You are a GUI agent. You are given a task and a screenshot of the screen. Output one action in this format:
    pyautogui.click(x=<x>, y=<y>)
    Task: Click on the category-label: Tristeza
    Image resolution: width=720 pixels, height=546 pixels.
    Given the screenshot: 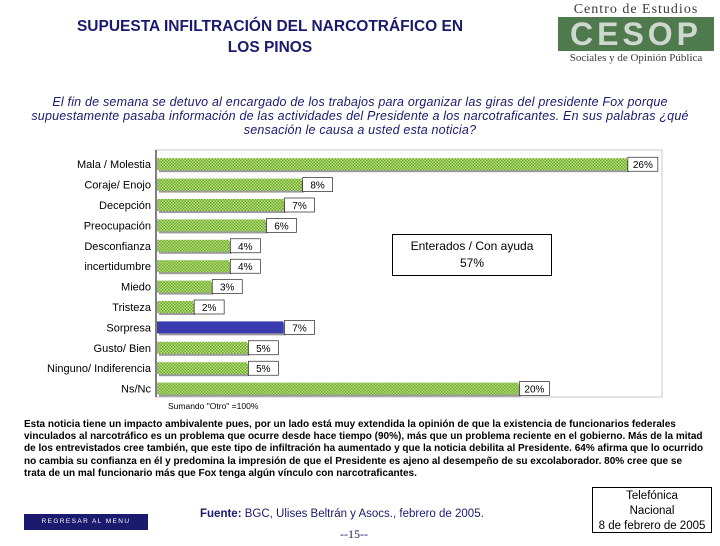 What is the action you would take?
    pyautogui.click(x=132, y=308)
    